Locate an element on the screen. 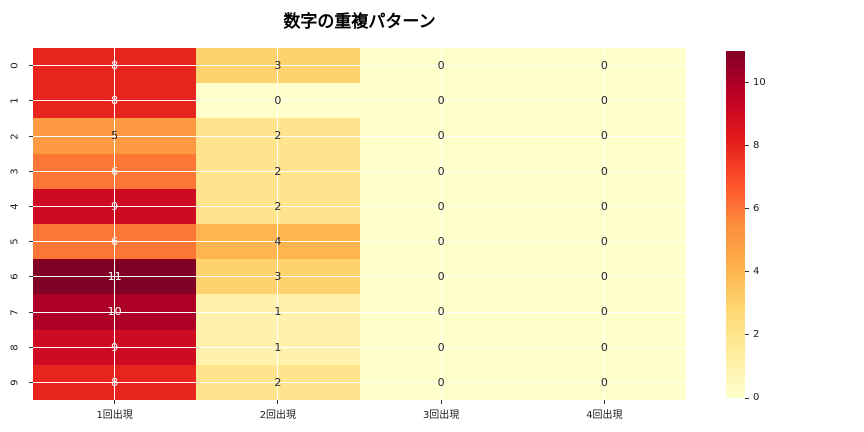 The image size is (864, 432). y-tick-label: 7 is located at coordinates (15, 312).